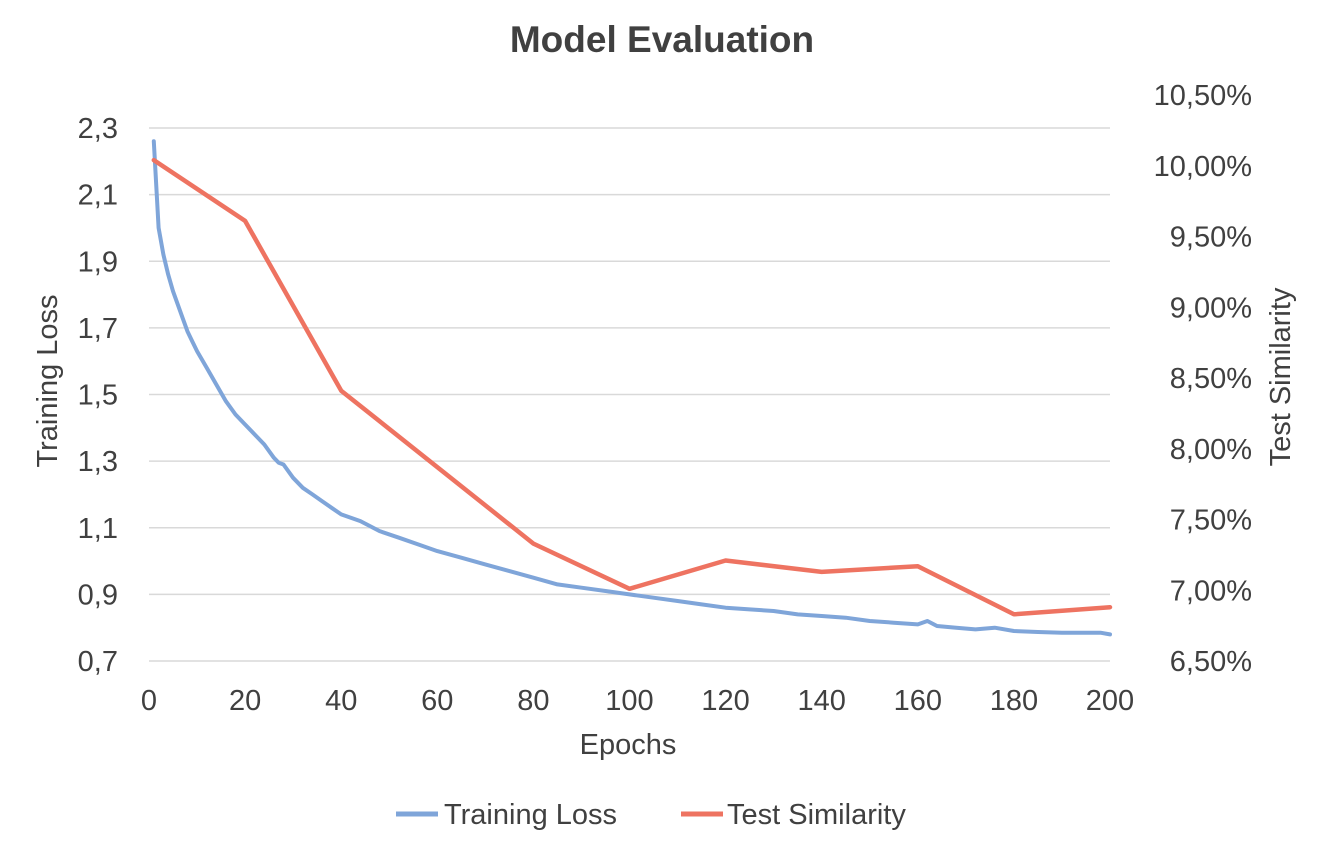 This screenshot has width=1323, height=851. Describe the element at coordinates (1110, 701) in the screenshot. I see `x-tick-label: 200` at that location.